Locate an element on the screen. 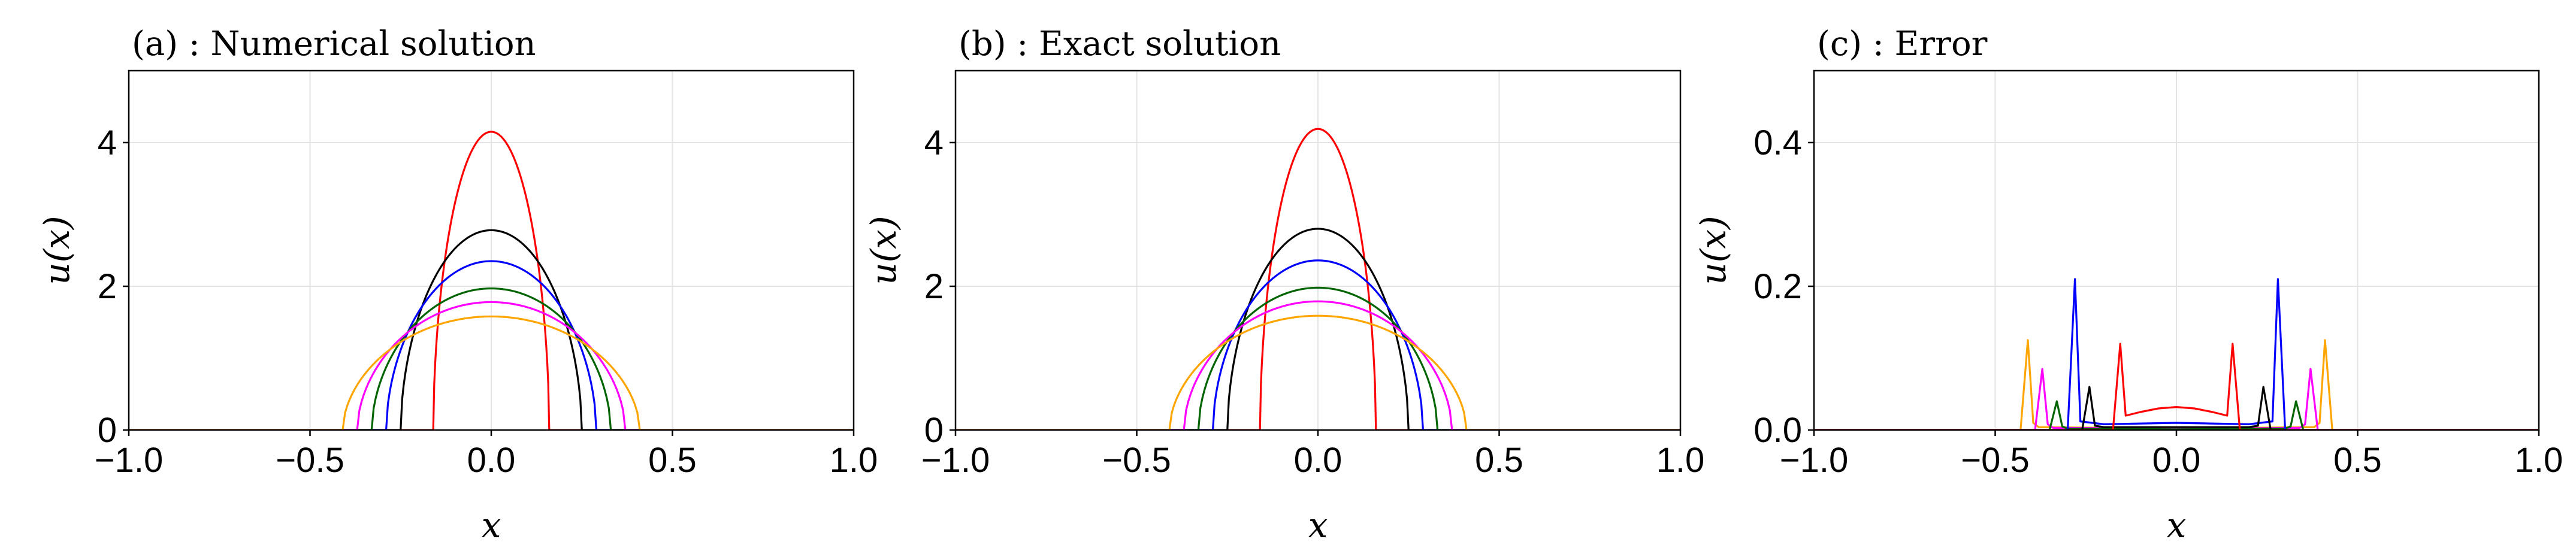 The image size is (2576, 551). panel-b-ylabel: u(x) is located at coordinates (883, 250).